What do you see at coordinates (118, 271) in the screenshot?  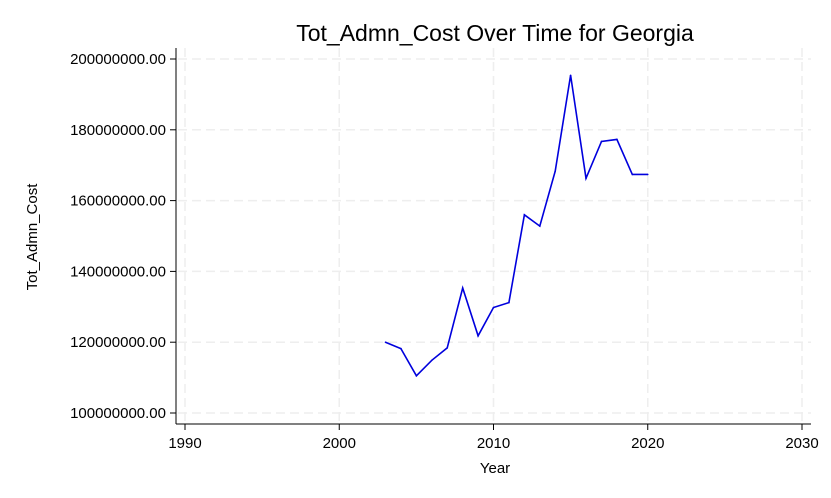 I see `y-tick-label: 140000000.00` at bounding box center [118, 271].